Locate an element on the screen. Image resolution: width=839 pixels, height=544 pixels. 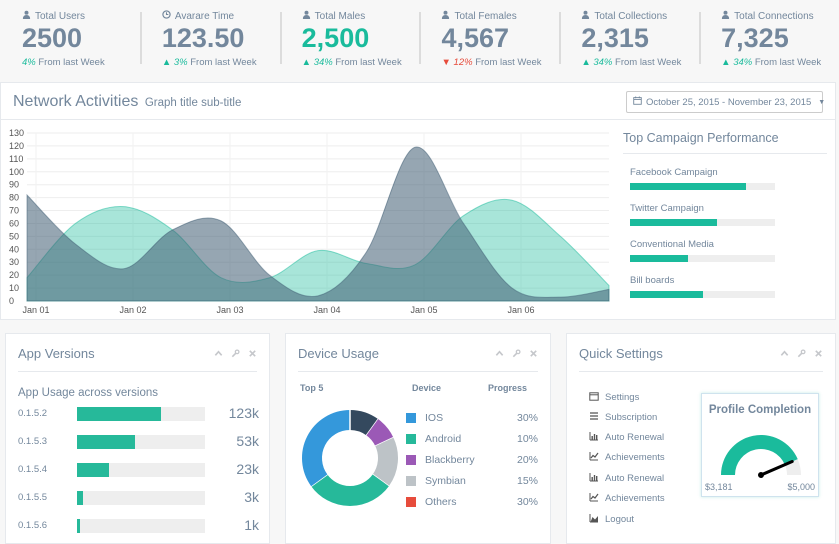
clock-icon is located at coordinates (166, 16).